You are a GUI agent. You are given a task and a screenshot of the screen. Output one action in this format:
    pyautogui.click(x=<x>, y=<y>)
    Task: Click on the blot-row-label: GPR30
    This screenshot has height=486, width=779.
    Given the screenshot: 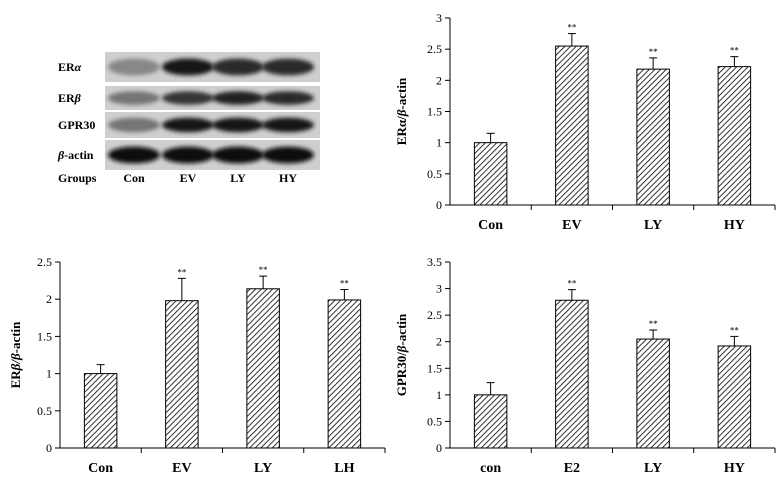 What is the action you would take?
    pyautogui.click(x=76, y=125)
    